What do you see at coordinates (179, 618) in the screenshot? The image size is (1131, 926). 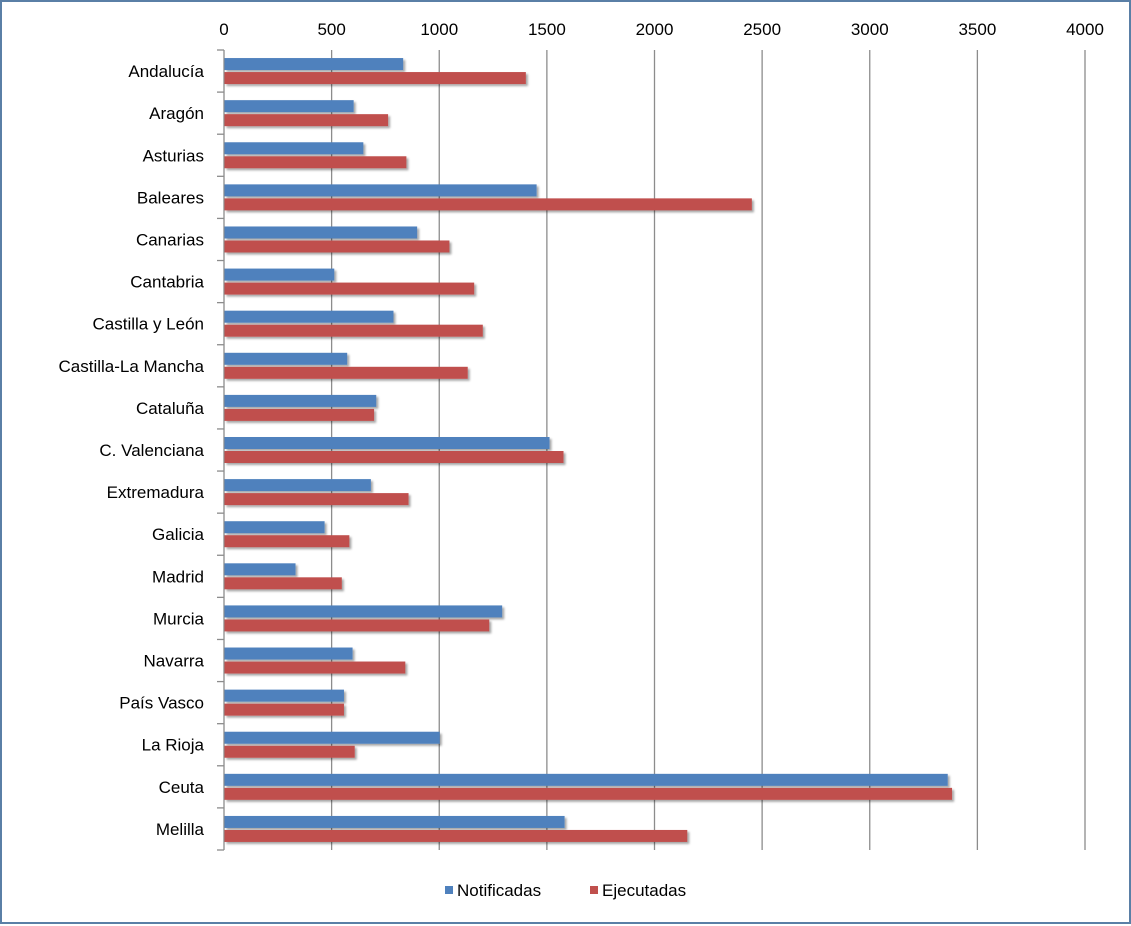 I see `category-label: Murcia` at bounding box center [179, 618].